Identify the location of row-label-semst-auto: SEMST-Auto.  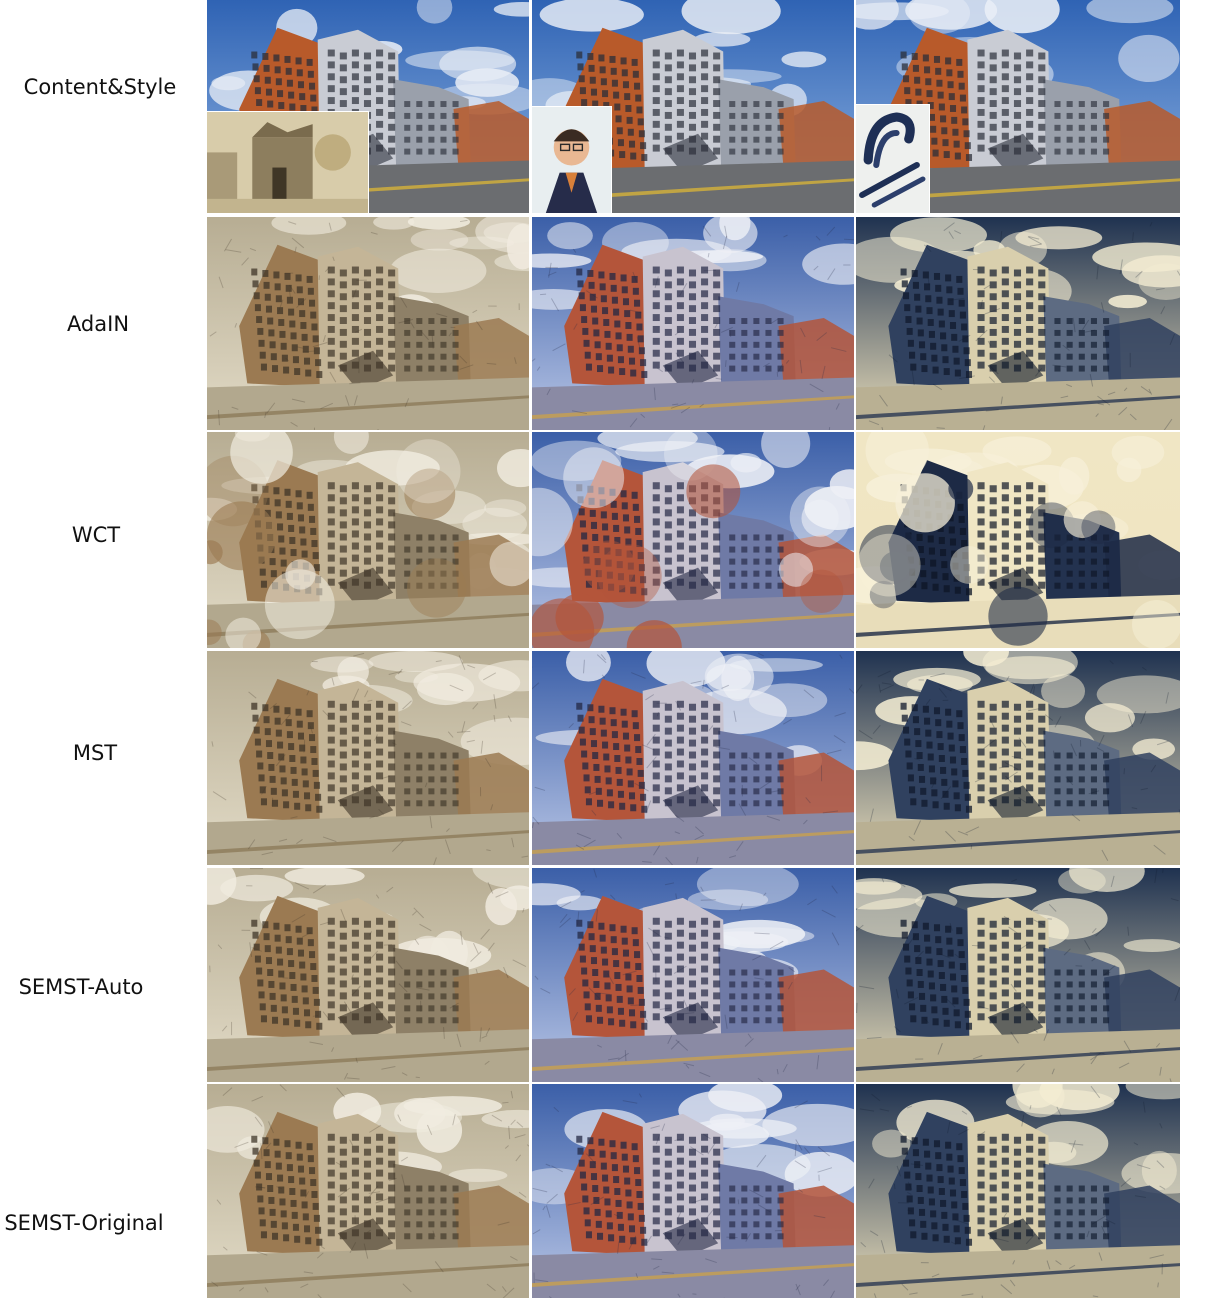
(81, 987).